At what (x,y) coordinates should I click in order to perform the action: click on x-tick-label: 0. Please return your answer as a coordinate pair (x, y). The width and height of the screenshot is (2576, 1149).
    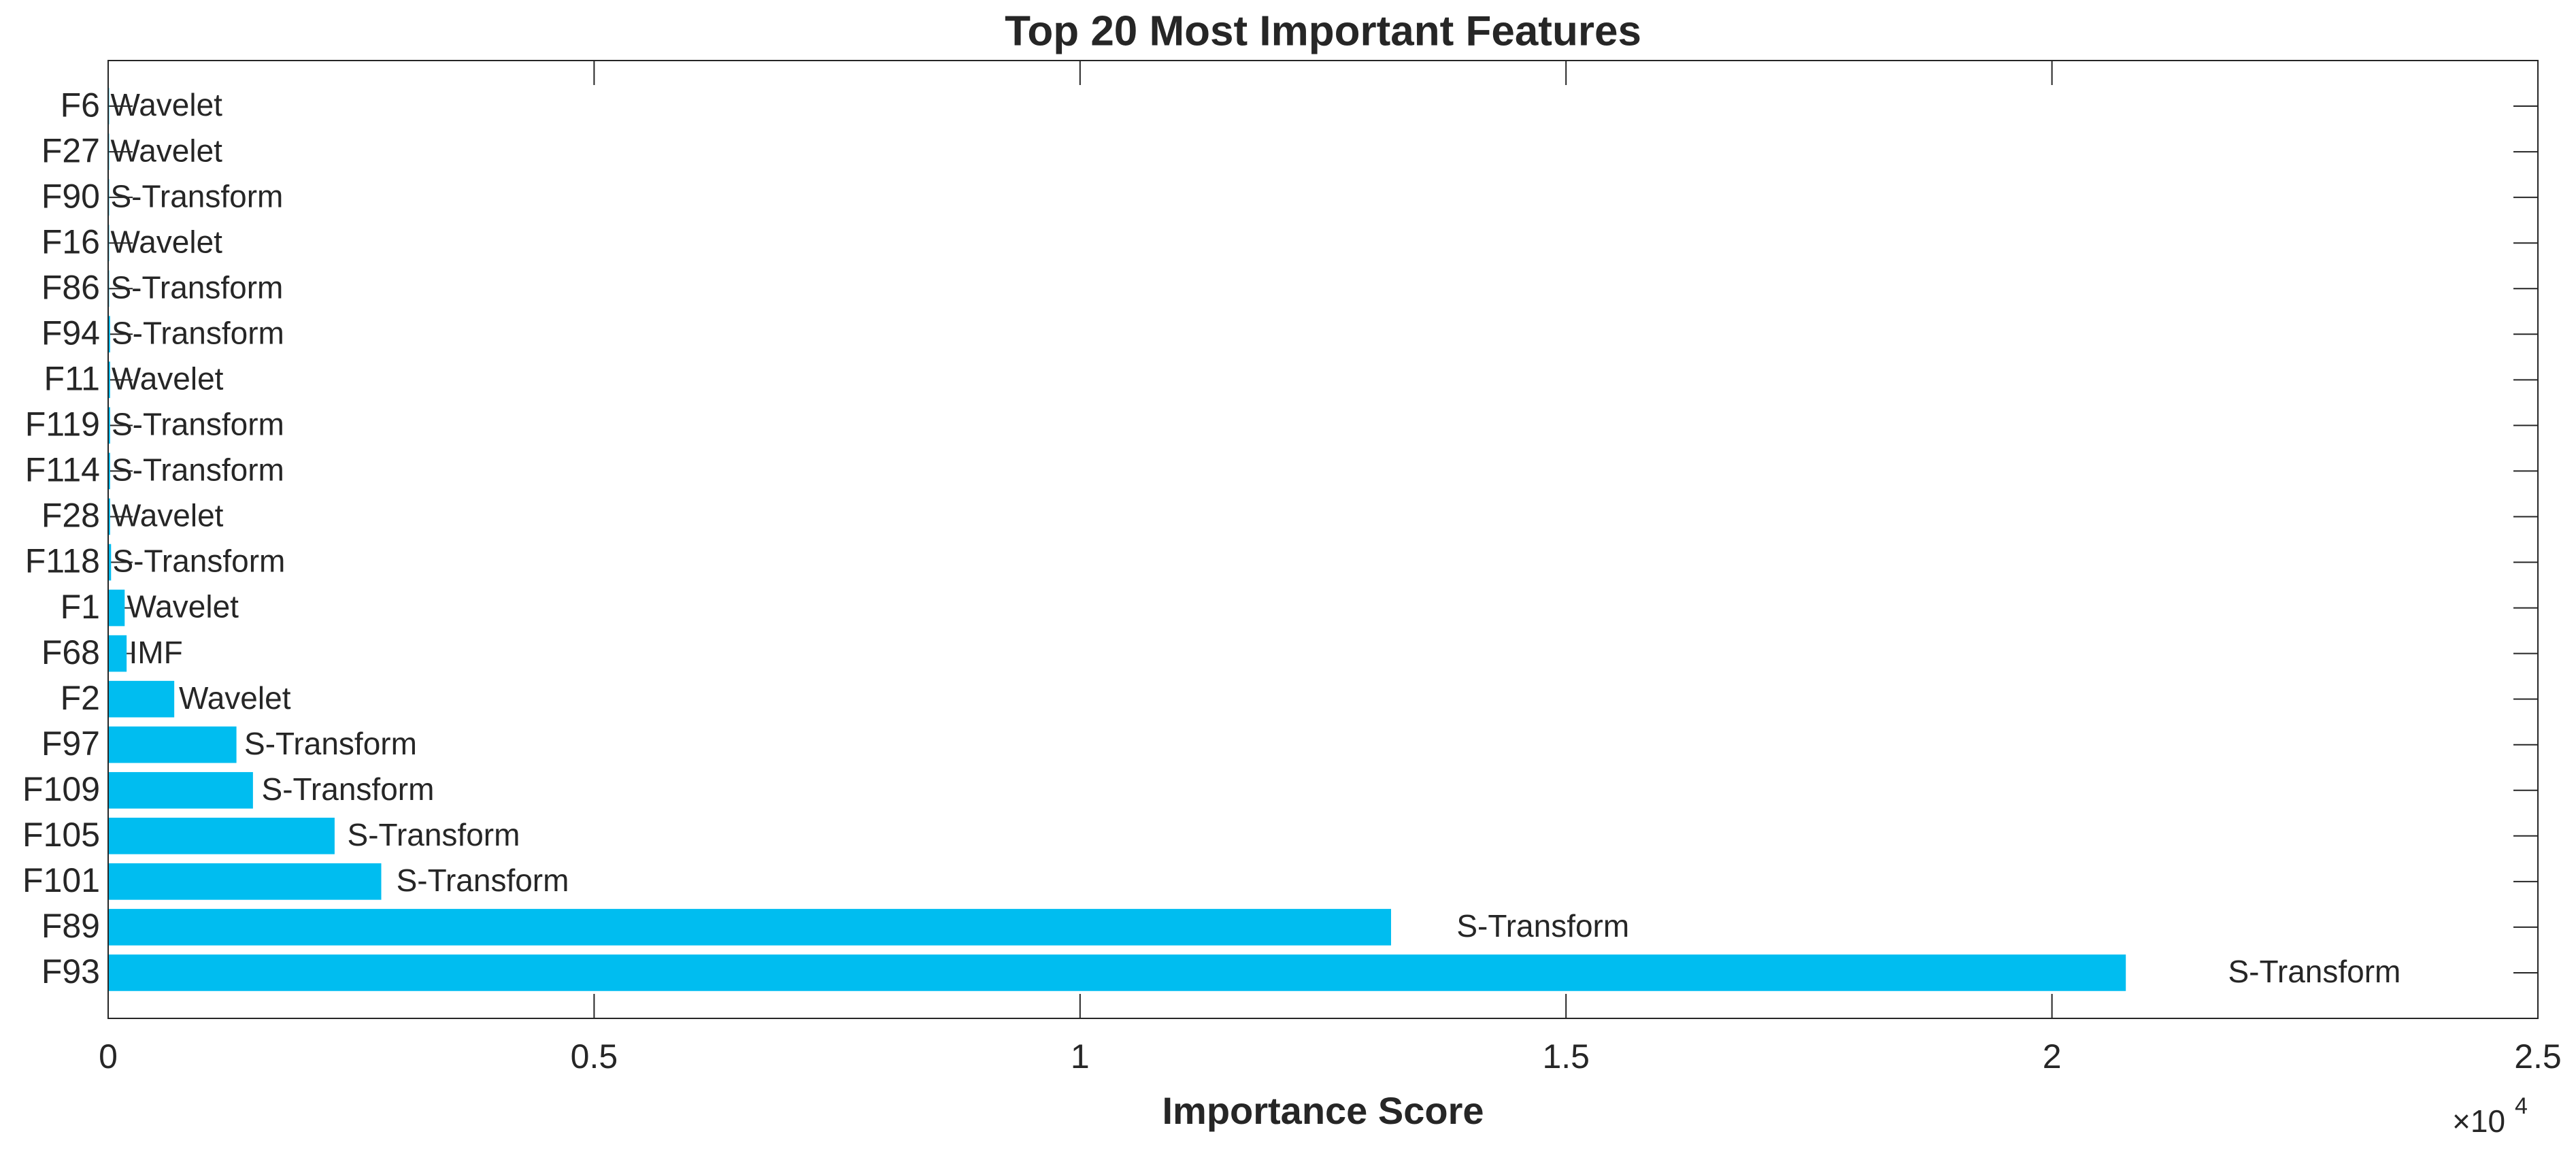
    Looking at the image, I should click on (108, 1056).